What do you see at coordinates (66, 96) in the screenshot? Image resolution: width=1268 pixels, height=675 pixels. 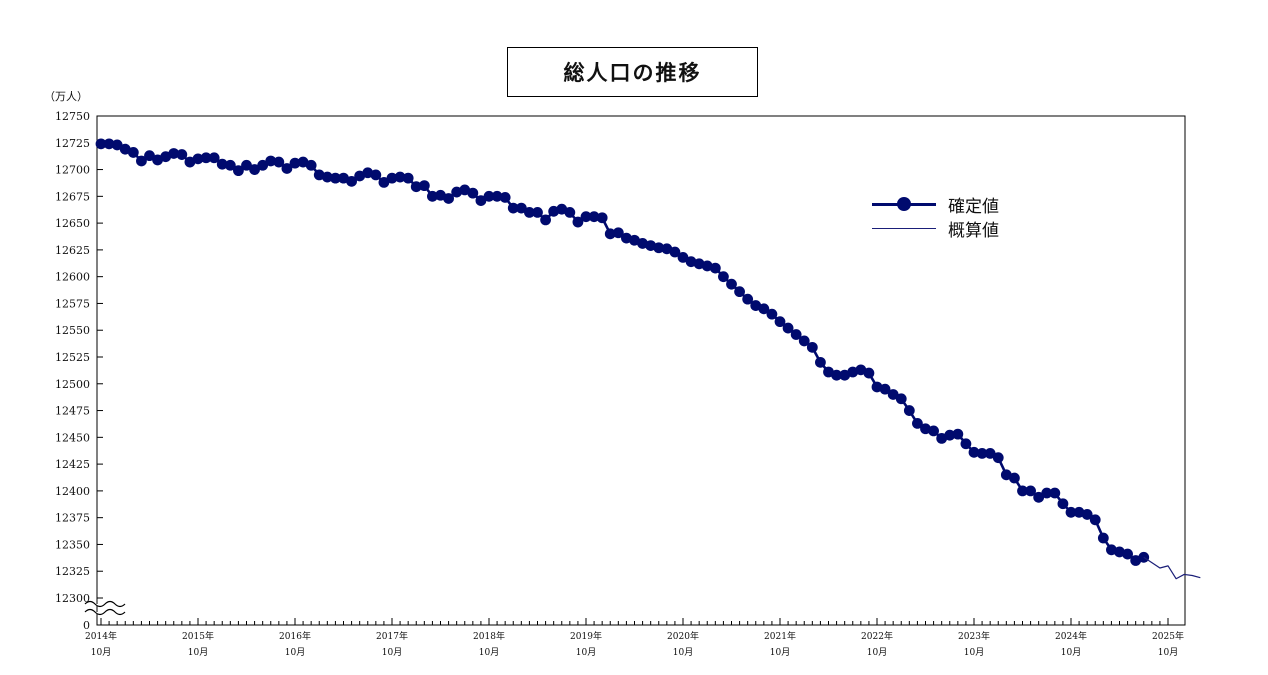 I see `y-axis-unit-label: （万人）` at bounding box center [66, 96].